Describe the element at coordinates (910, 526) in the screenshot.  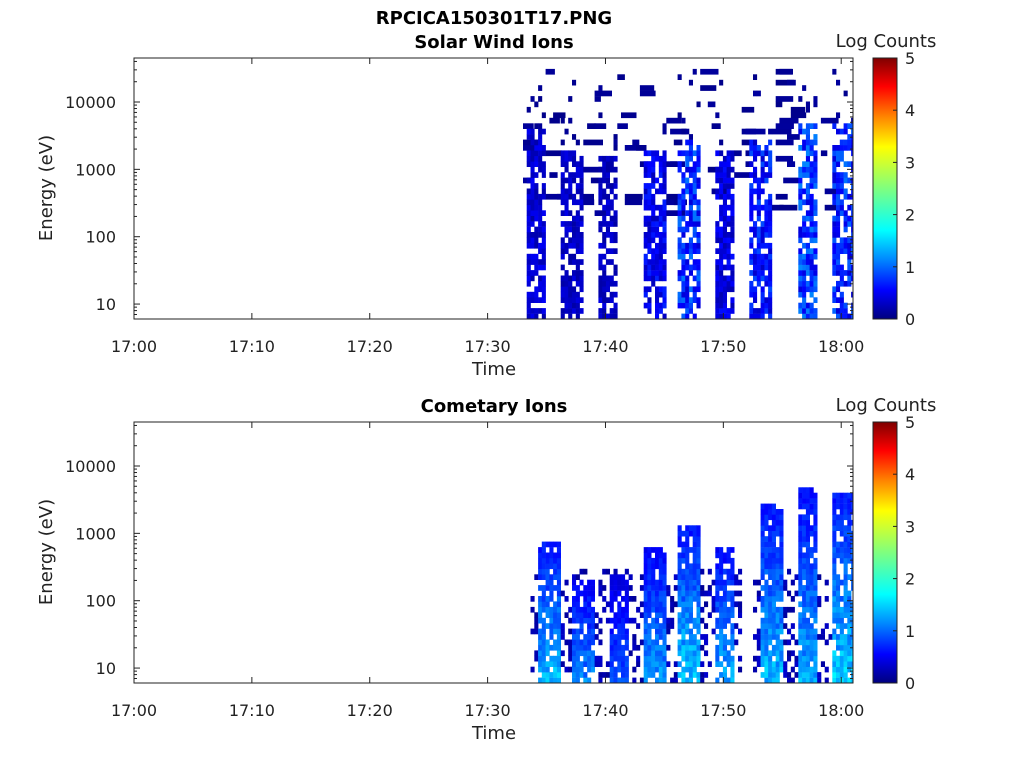
I see `colorbar-tick-label: 3` at that location.